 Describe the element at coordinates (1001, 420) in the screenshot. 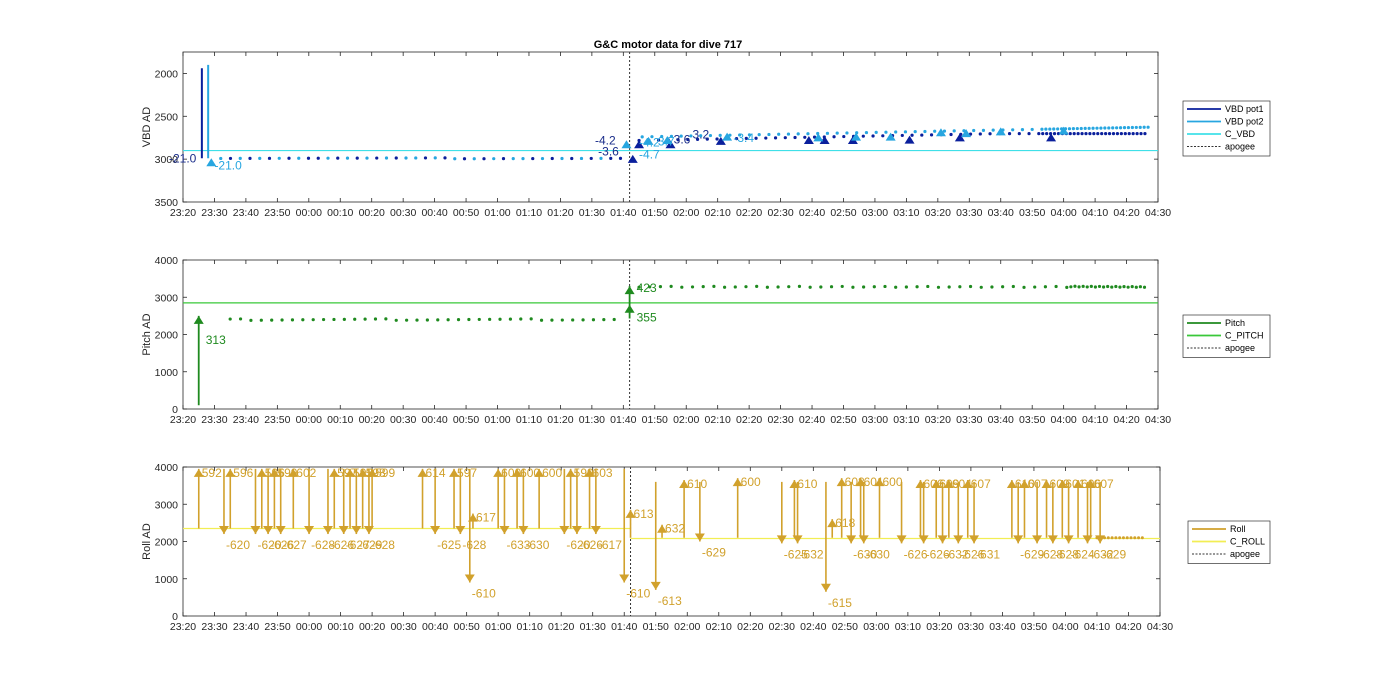

I see `x-tick-label: 03:40` at that location.